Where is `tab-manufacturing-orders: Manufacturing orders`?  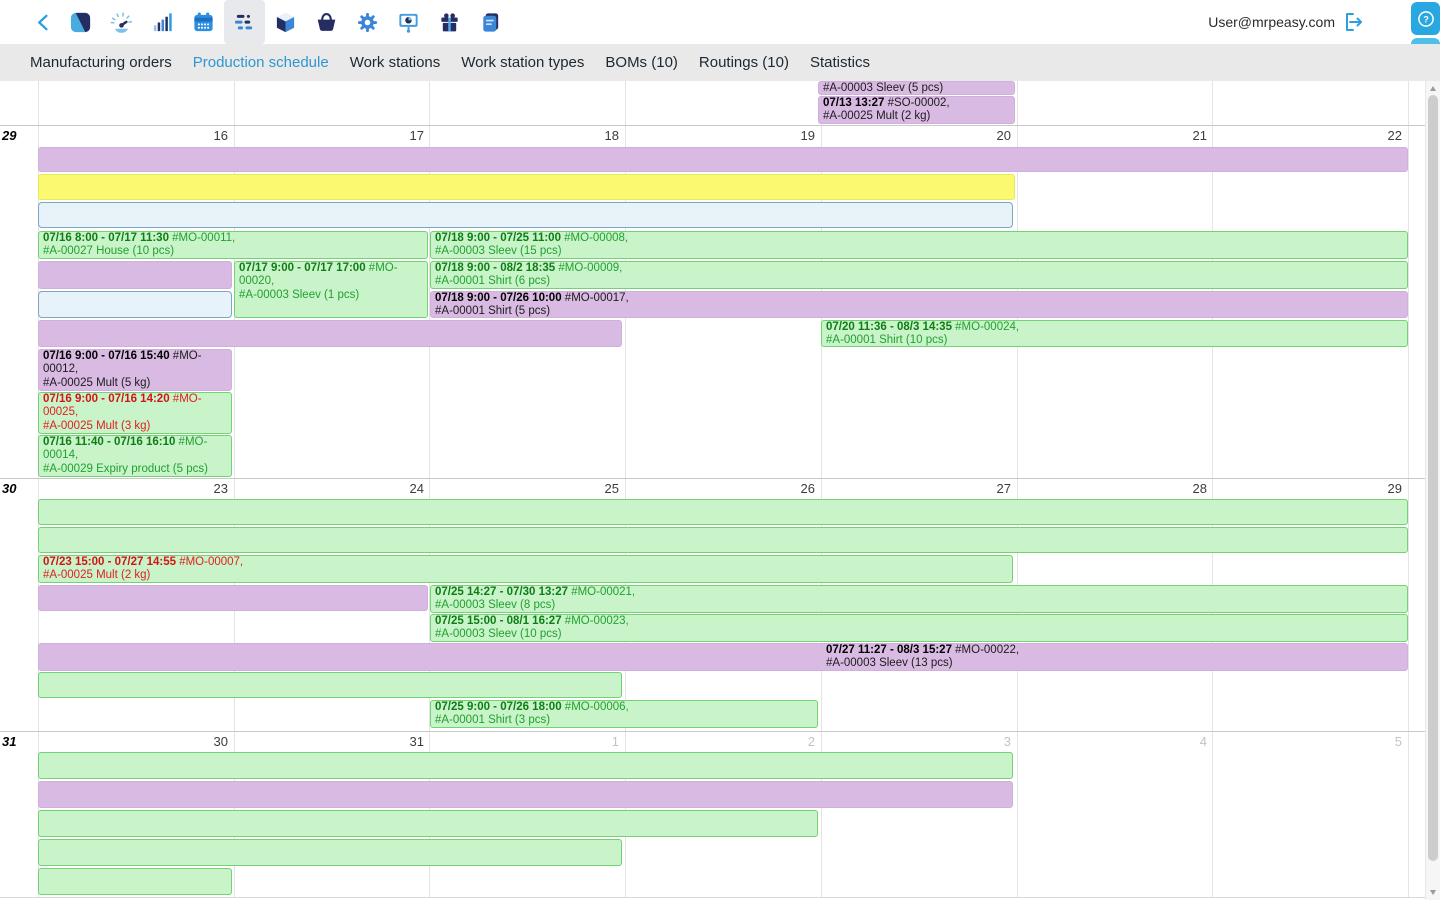 tab-manufacturing-orders: Manufacturing orders is located at coordinates (101, 62).